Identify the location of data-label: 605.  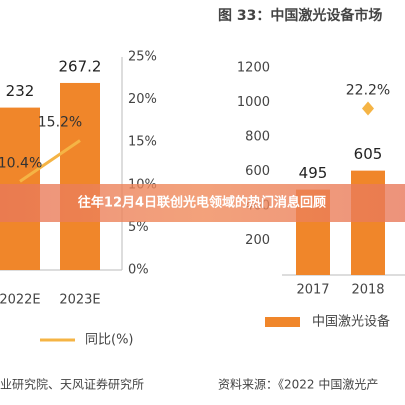
(368, 154).